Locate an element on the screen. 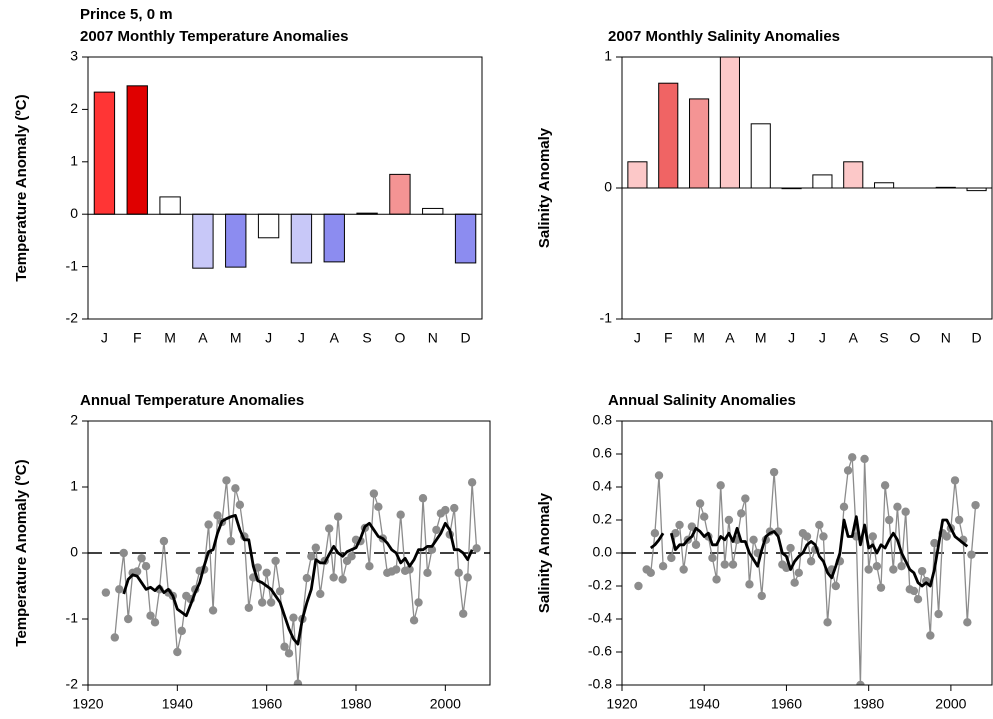 Image resolution: width=993 pixels, height=719 pixels. y-tick-label: 3 is located at coordinates (74, 56).